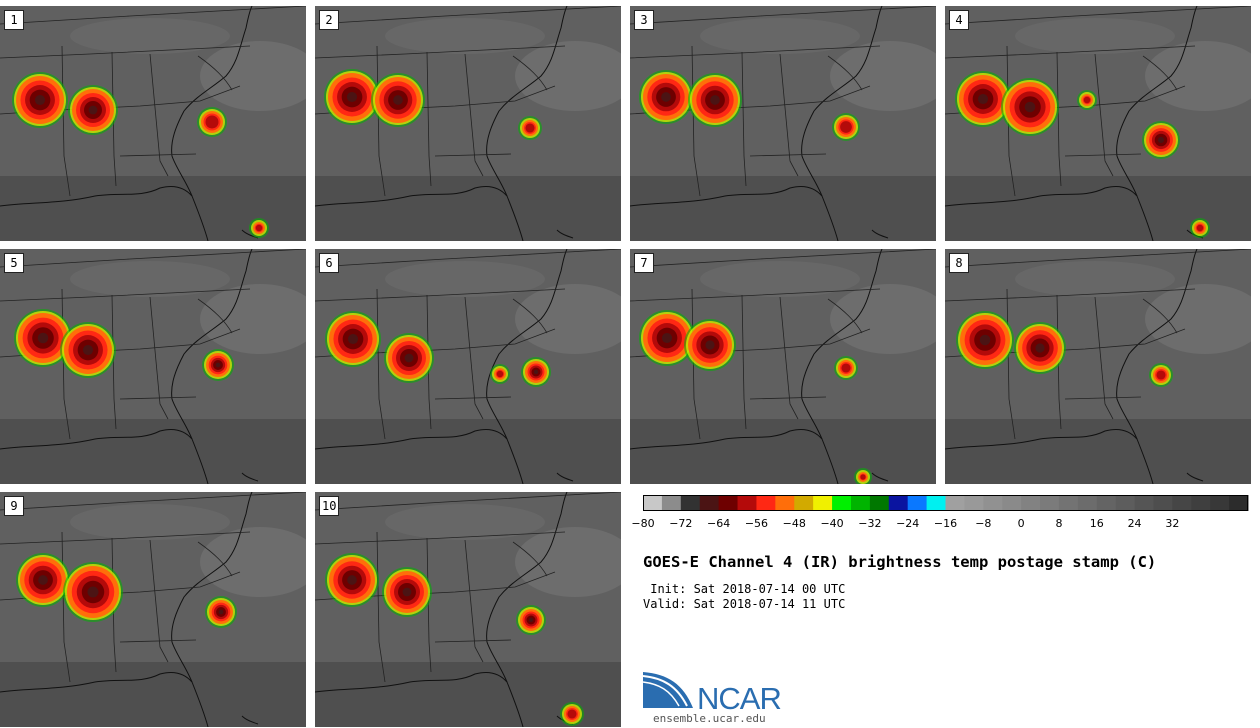 The height and width of the screenshot is (728, 1260). What do you see at coordinates (744, 589) in the screenshot?
I see `init-time: Init: Sat 2018-07-14 00 UTC` at bounding box center [744, 589].